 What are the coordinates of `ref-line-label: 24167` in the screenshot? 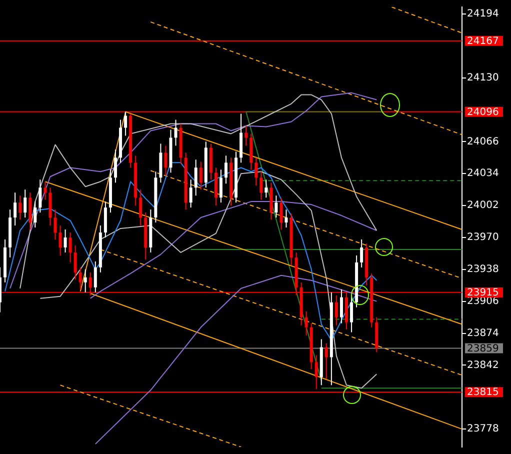 It's located at (483, 42).